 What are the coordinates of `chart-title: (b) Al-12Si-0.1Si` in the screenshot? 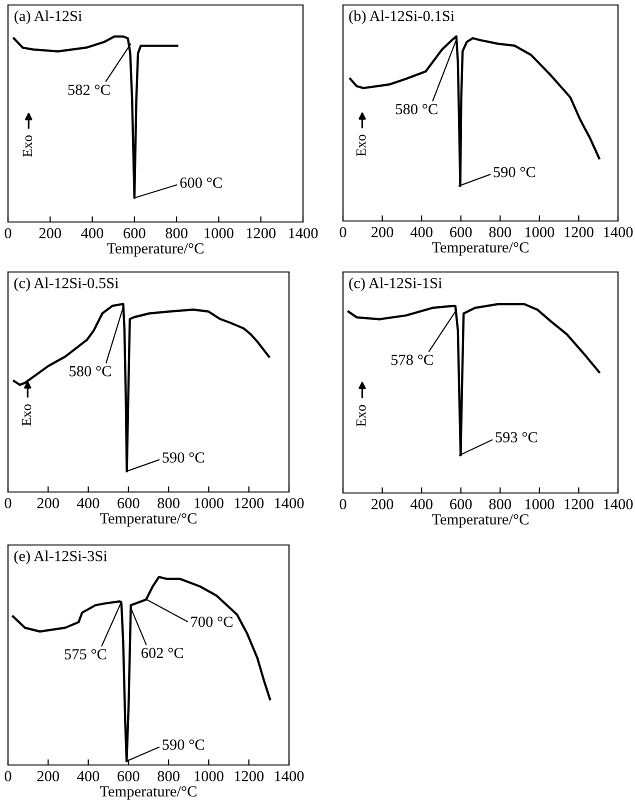 It's located at (401, 17).